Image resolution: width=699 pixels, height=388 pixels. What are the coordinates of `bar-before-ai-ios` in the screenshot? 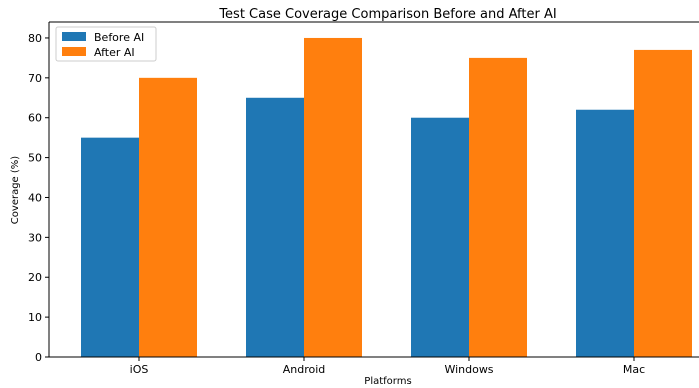 It's located at (110, 247).